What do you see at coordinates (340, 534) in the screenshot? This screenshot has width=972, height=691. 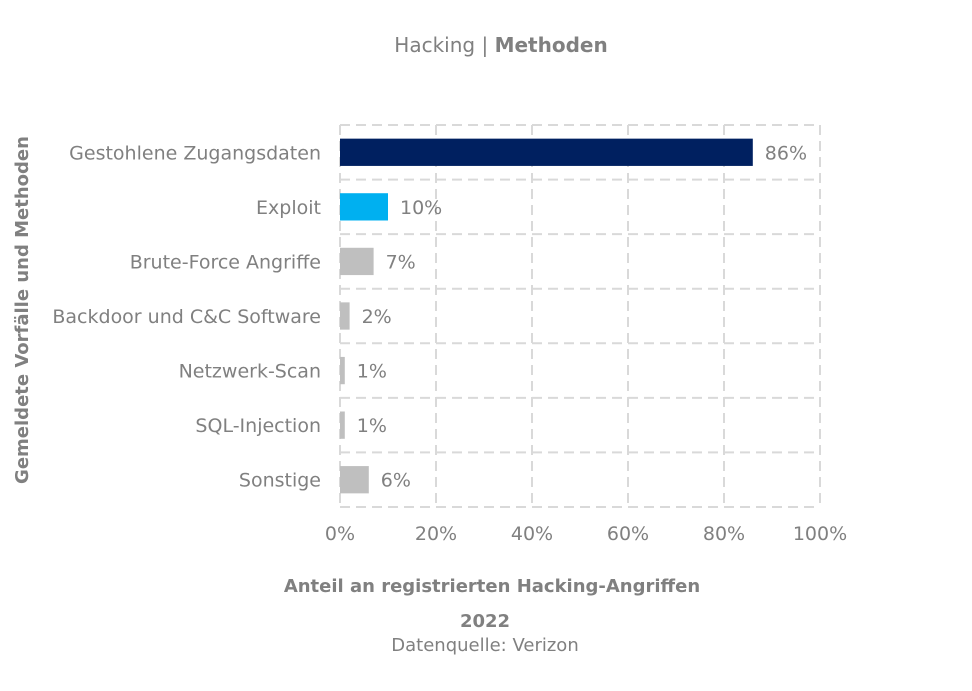 I see `x-tick-label: 0%` at bounding box center [340, 534].